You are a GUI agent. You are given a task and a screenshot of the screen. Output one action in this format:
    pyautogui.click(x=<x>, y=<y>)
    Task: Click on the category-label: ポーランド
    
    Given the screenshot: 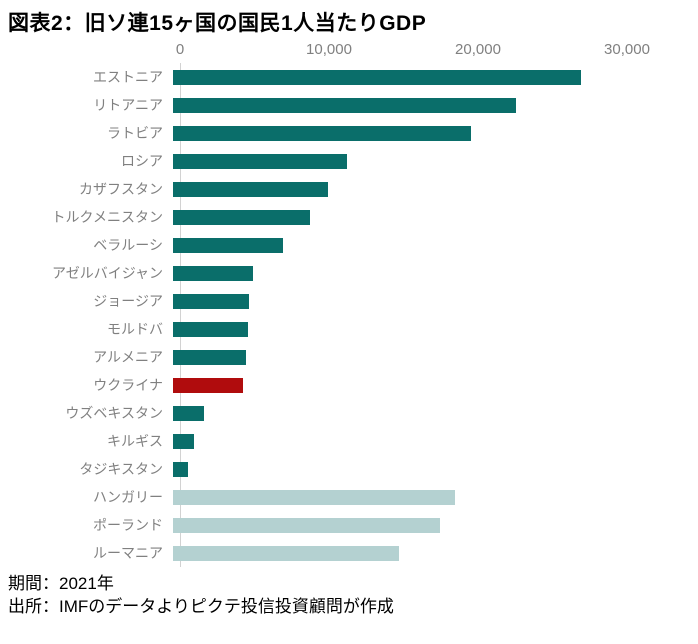 What is the action you would take?
    pyautogui.click(x=128, y=525)
    